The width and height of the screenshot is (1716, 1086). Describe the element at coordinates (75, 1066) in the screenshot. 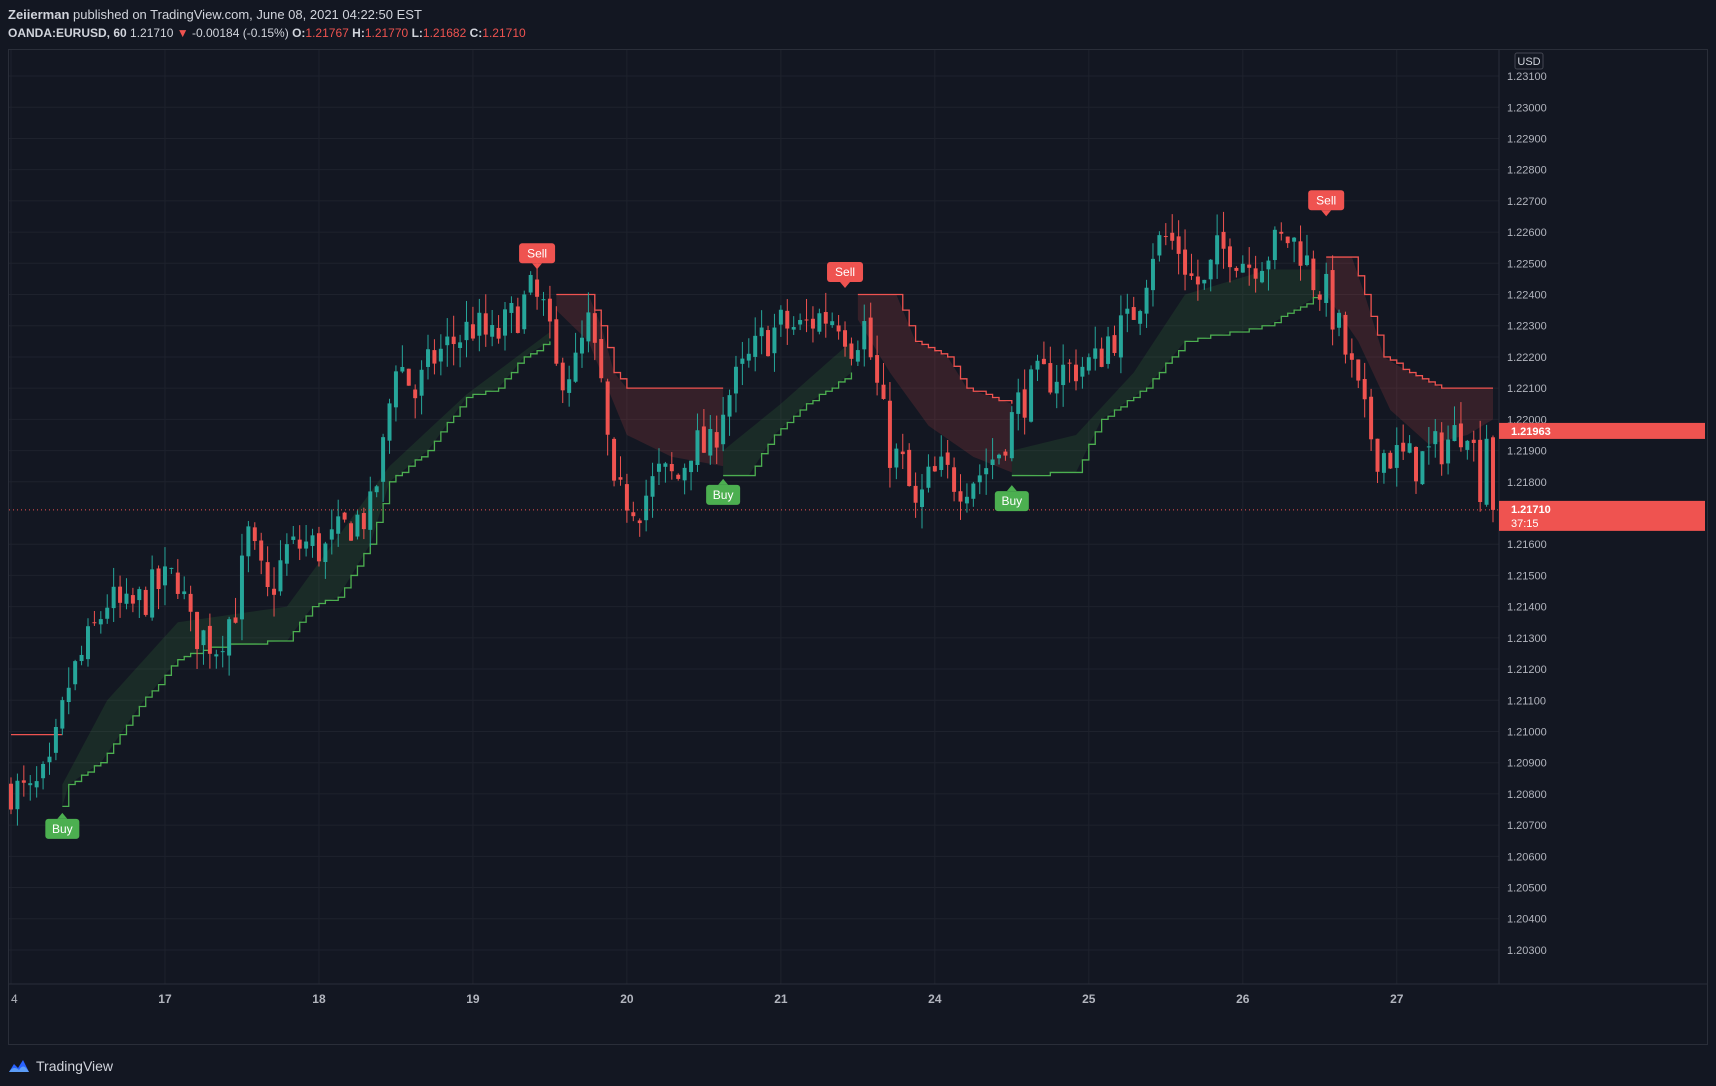

I see `tradingview-brand: TradingView` at that location.